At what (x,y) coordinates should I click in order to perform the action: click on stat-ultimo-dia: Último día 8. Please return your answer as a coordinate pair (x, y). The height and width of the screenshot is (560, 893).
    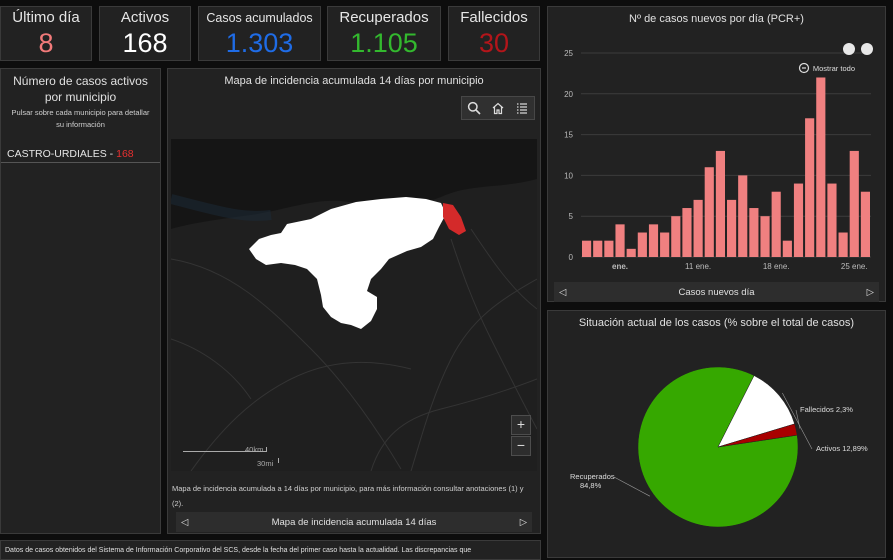
    Looking at the image, I should click on (46, 33).